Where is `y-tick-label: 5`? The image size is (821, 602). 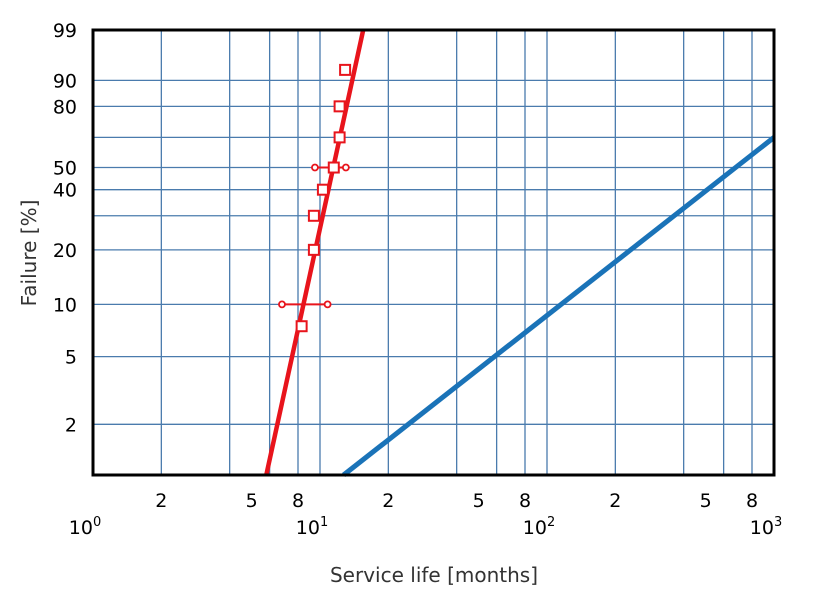 y-tick-label: 5 is located at coordinates (71, 358).